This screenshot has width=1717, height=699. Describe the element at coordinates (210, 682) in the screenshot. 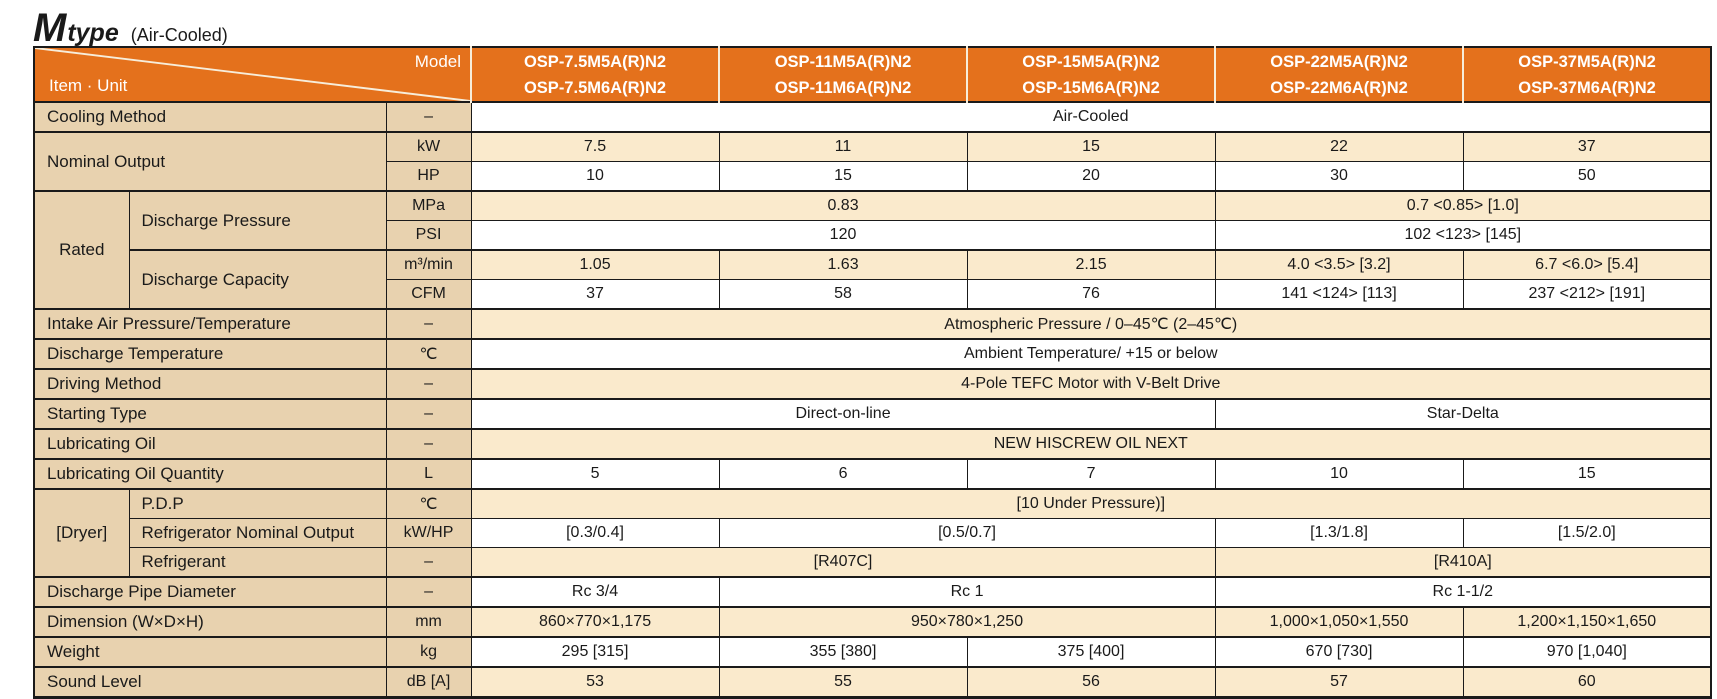

I see `sound-level-label: Sound Level` at that location.